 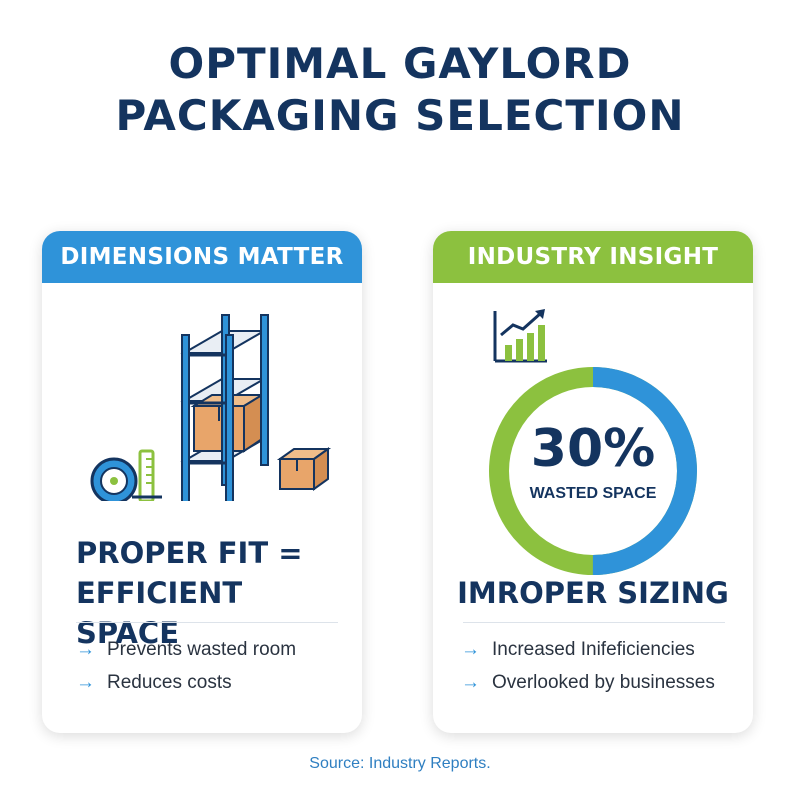 I want to click on cardboard-box-icon, so click(x=304, y=469).